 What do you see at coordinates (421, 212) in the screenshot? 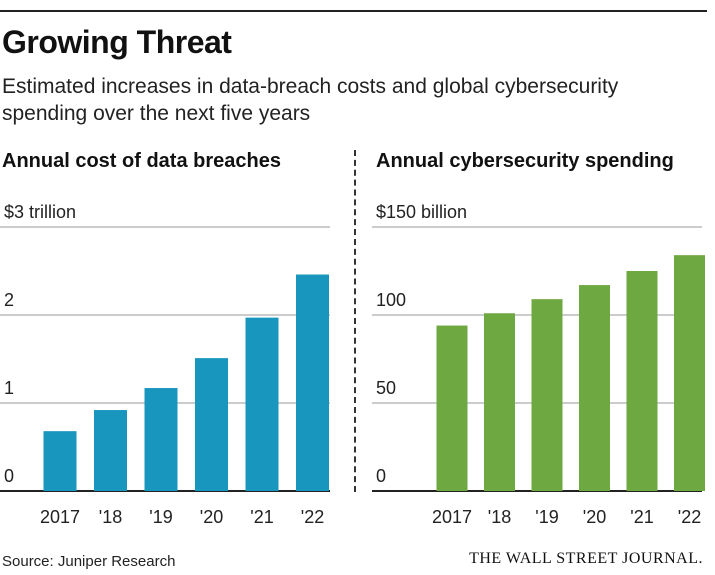
I see `y-tick-label: $150 billion` at bounding box center [421, 212].